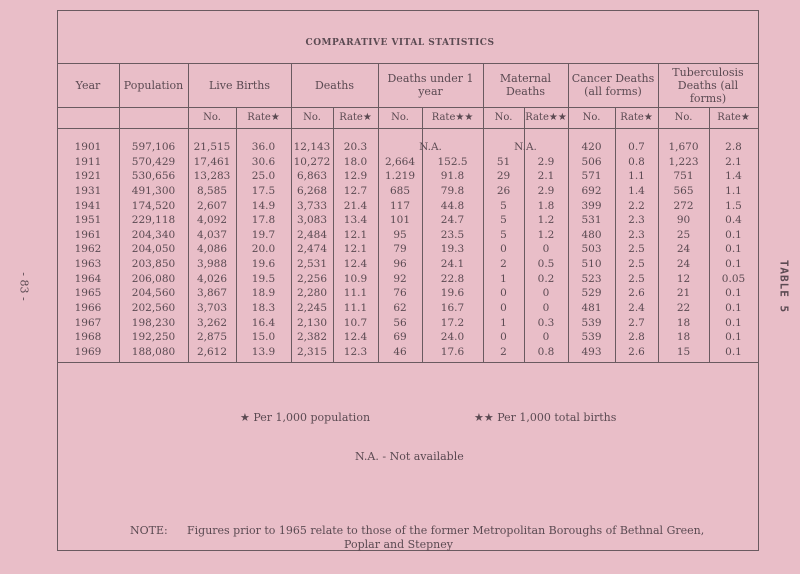 This screenshot has height=574, width=800. Describe the element at coordinates (400, 322) in the screenshot. I see `table-cell: 56` at that location.